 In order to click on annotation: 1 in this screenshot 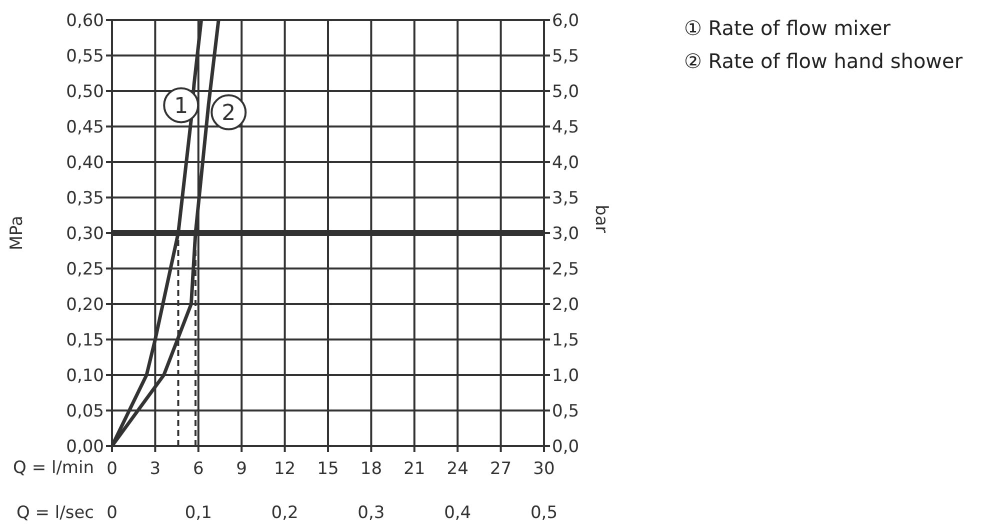, I will do `click(181, 107)`.